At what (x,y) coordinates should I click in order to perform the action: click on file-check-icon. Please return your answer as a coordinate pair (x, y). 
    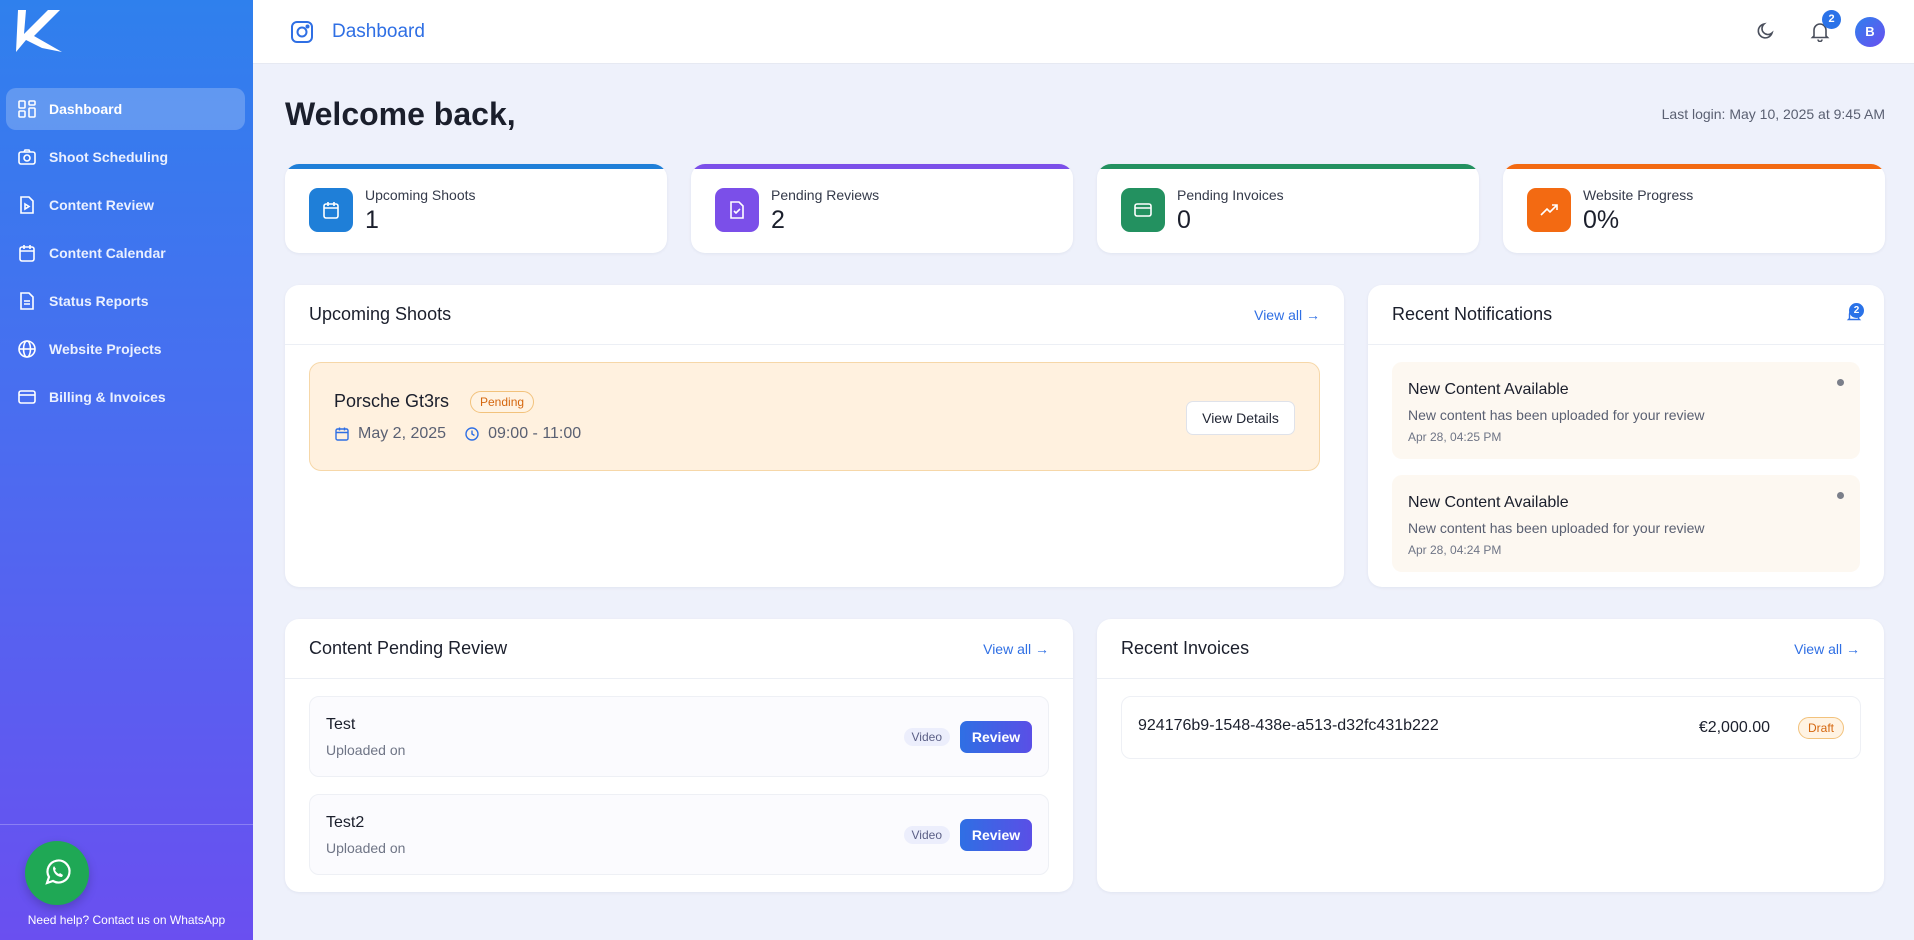
    Looking at the image, I should click on (737, 210).